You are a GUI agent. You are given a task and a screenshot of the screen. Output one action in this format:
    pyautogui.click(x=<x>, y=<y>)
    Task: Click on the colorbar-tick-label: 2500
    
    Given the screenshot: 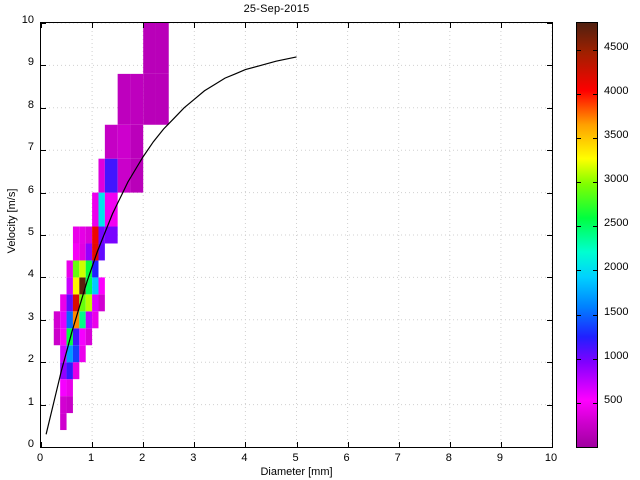 What is the action you would take?
    pyautogui.click(x=616, y=223)
    